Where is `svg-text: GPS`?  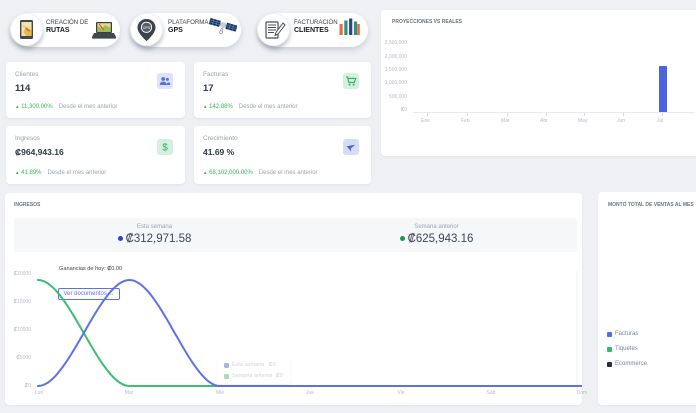
svg-text: GPS is located at coordinates (147, 28).